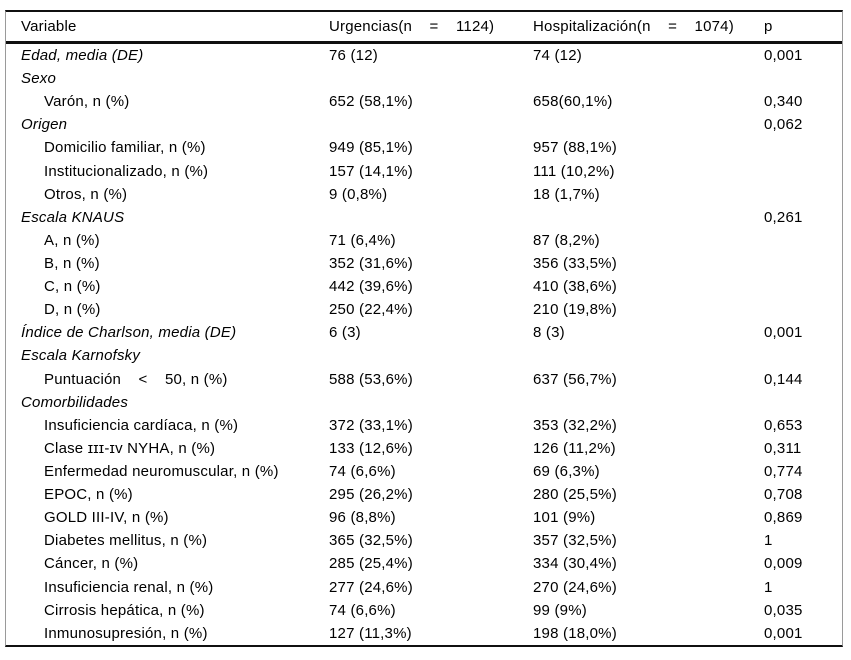 This screenshot has width=851, height=660. Describe the element at coordinates (574, 448) in the screenshot. I see `hospitalizacion-value: 126 (11,2%)` at that location.